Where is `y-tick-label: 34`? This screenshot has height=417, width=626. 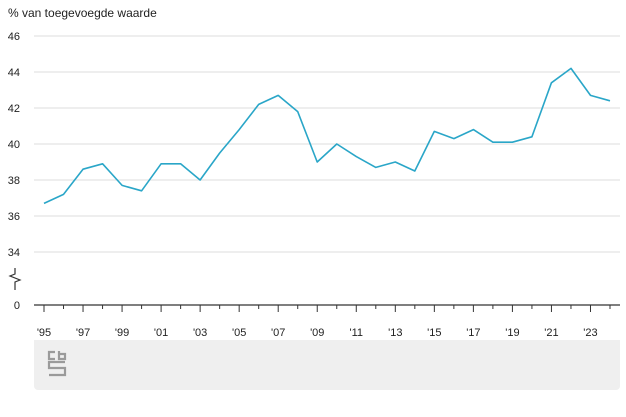 y-tick-label: 34 is located at coordinates (14, 253).